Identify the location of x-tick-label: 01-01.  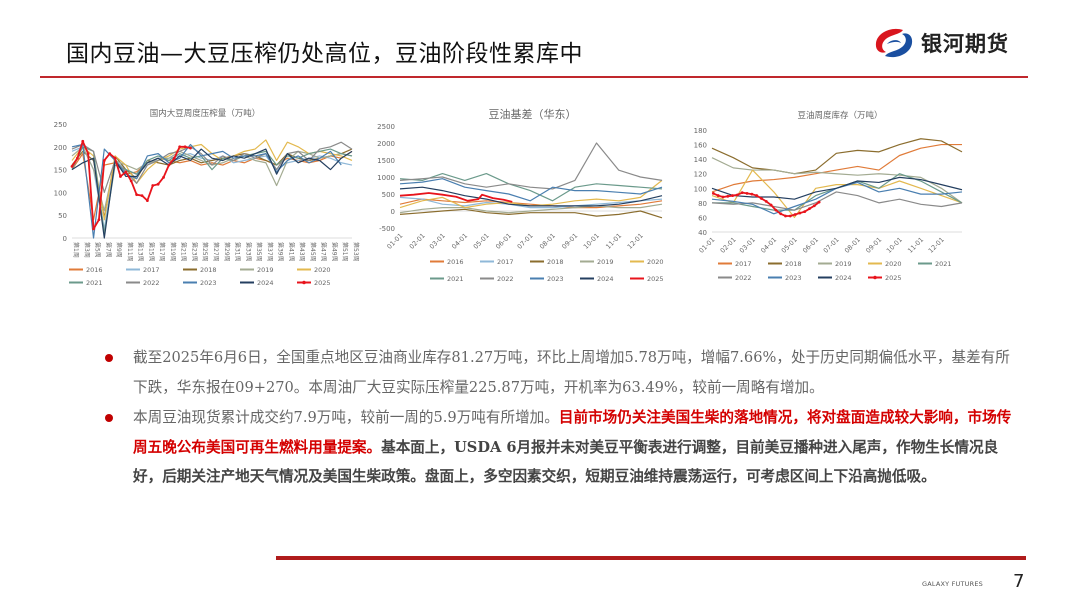
(706, 245).